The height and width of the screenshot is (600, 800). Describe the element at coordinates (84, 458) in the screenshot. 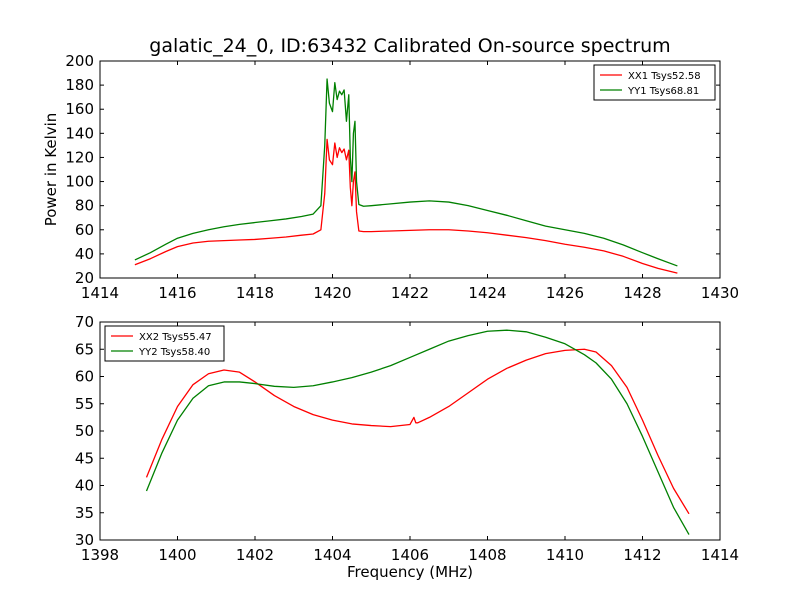

I see `y-tick-label: 45` at that location.